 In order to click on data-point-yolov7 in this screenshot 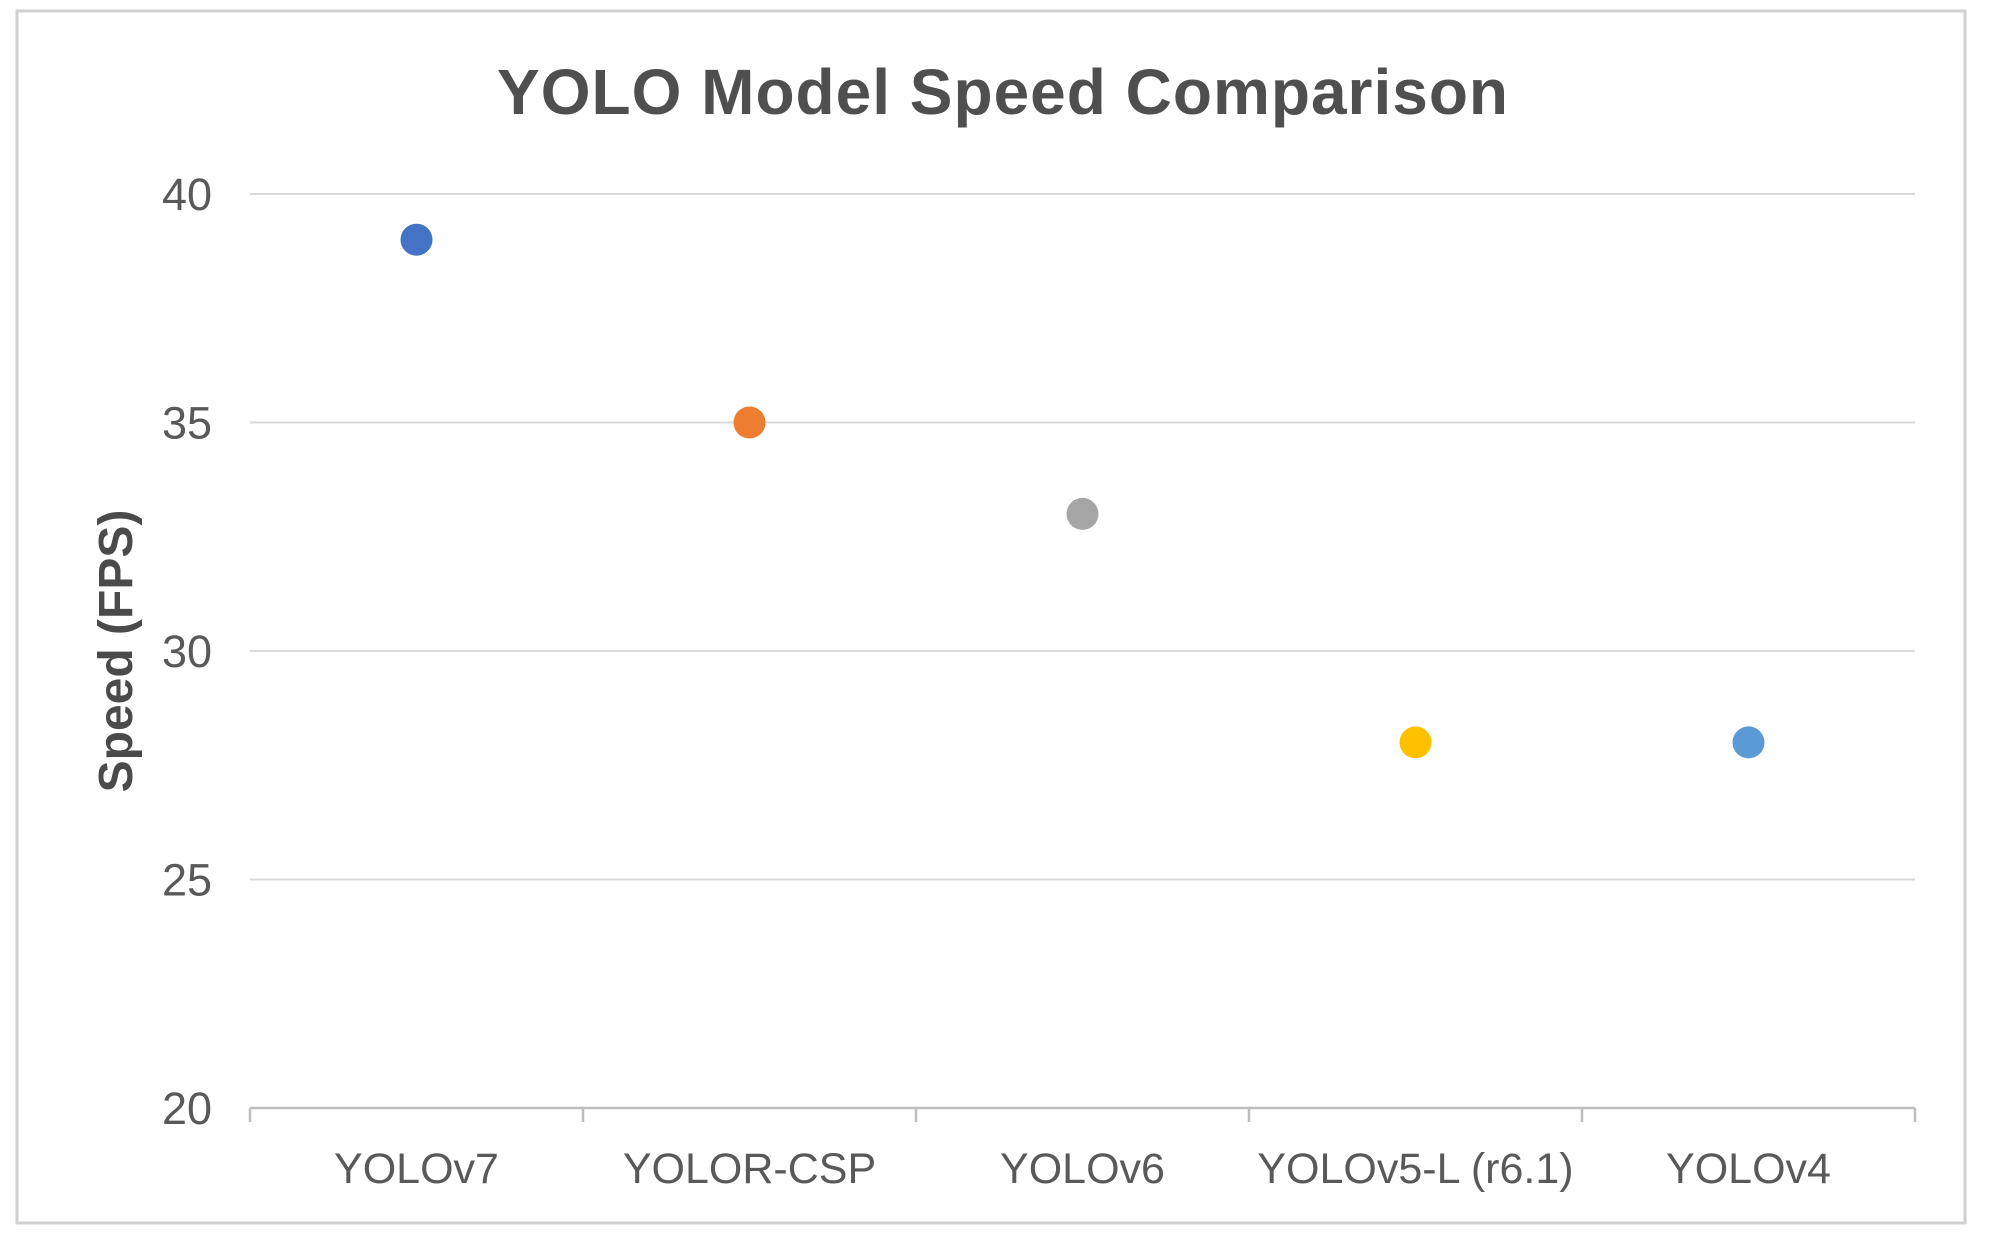, I will do `click(416, 239)`.